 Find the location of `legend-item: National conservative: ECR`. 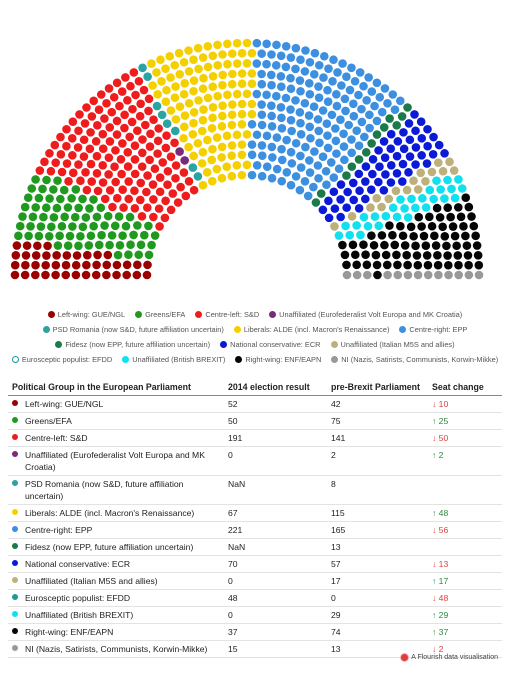

legend-item: National conservative: ECR is located at coordinates (270, 344).